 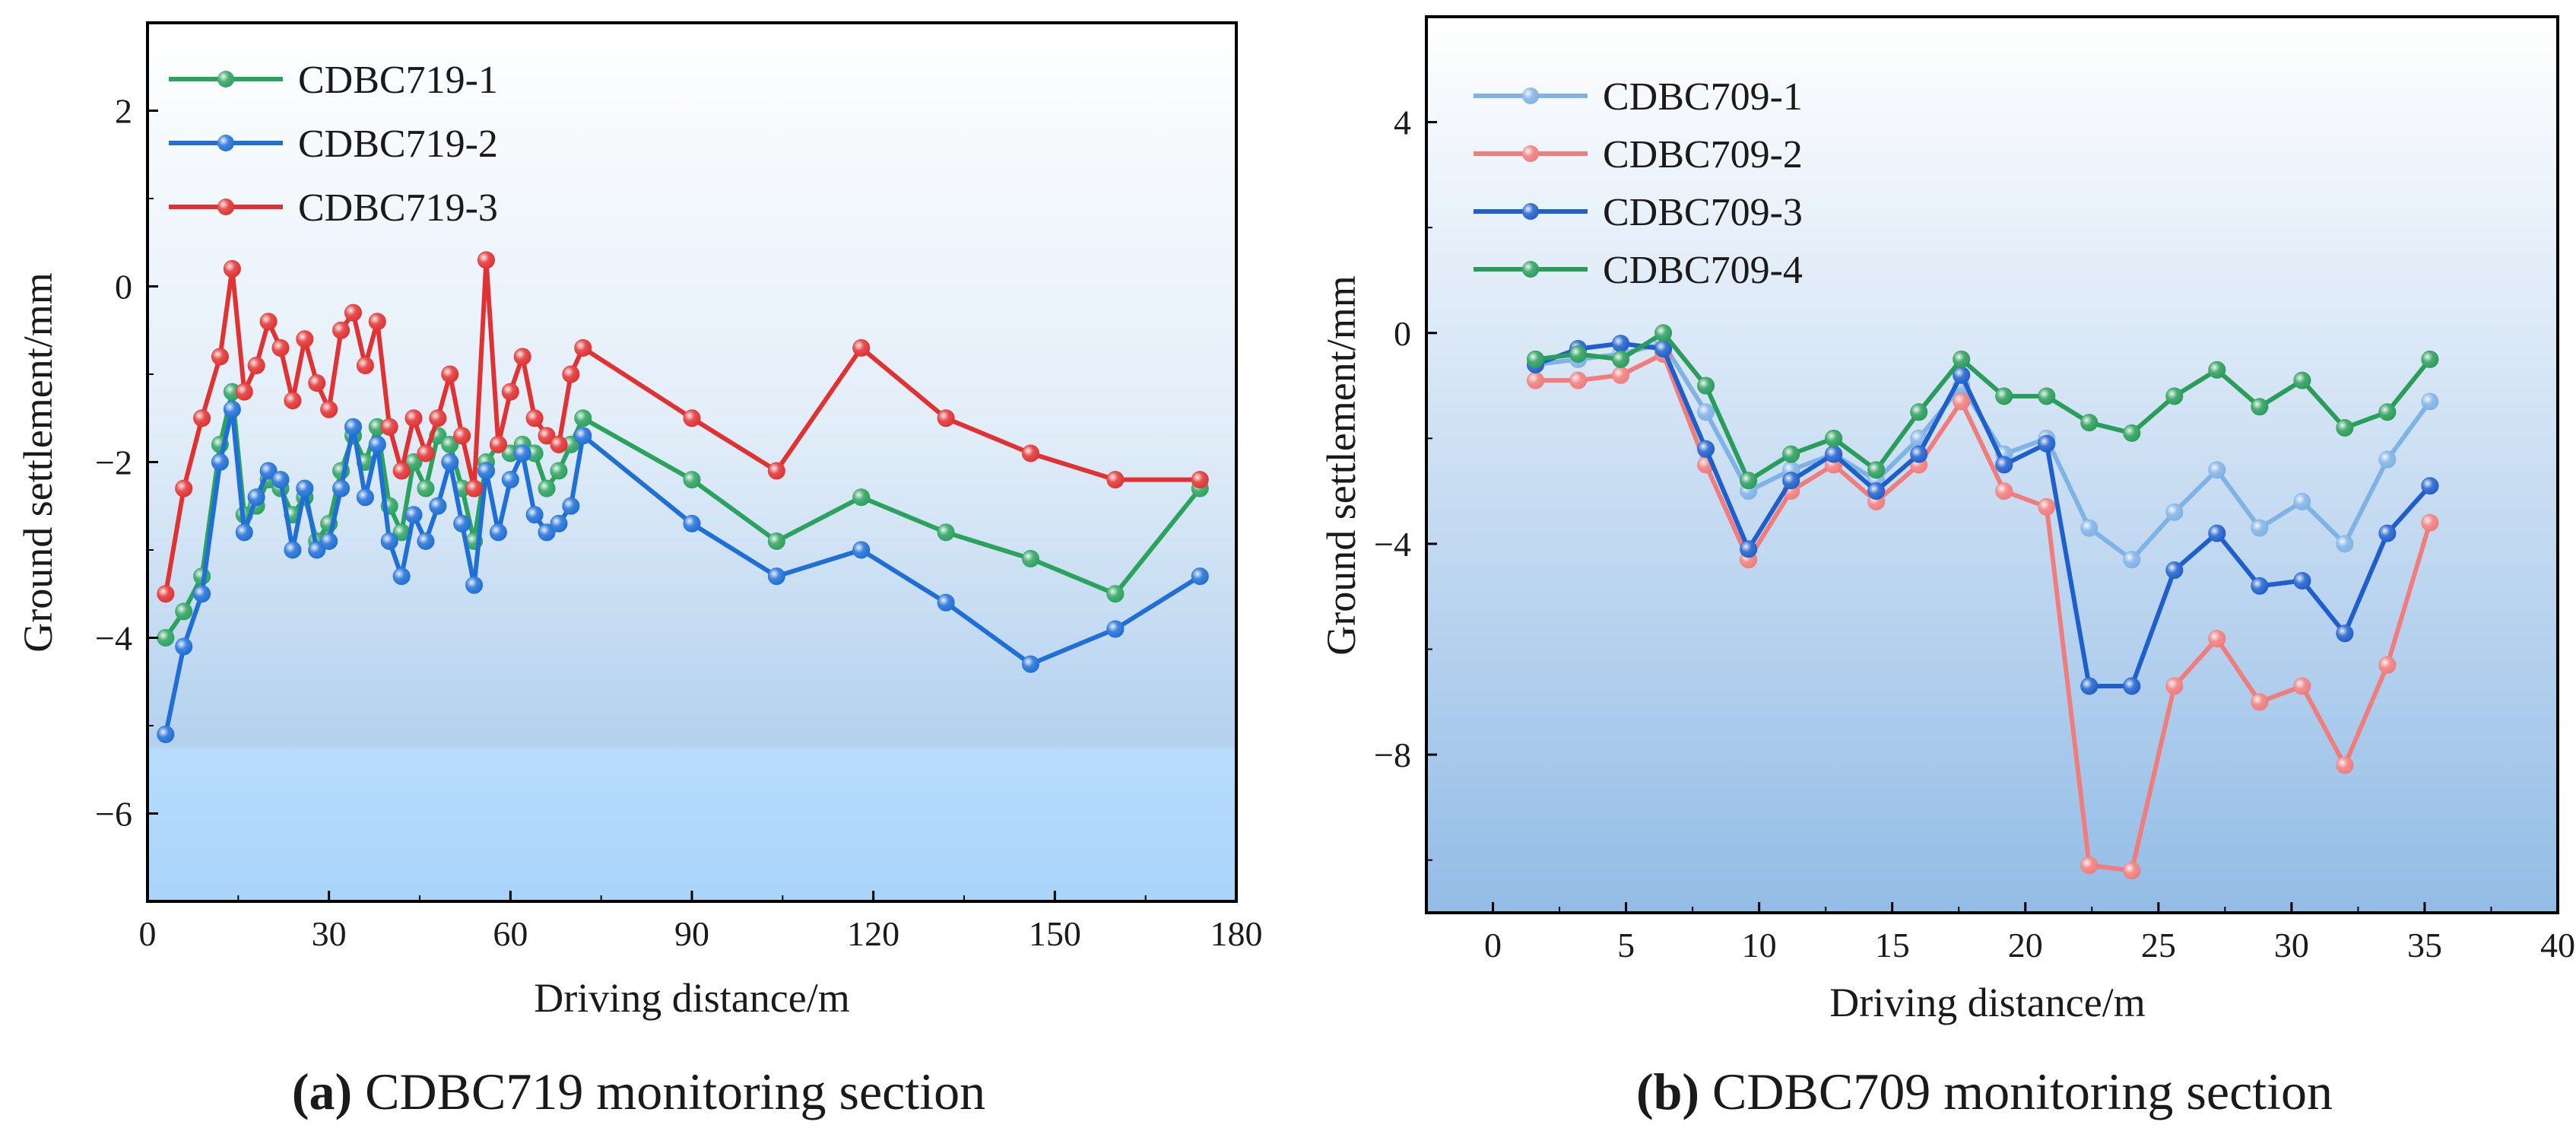 I want to click on legend-item: CDBC709-1, so click(x=1638, y=97).